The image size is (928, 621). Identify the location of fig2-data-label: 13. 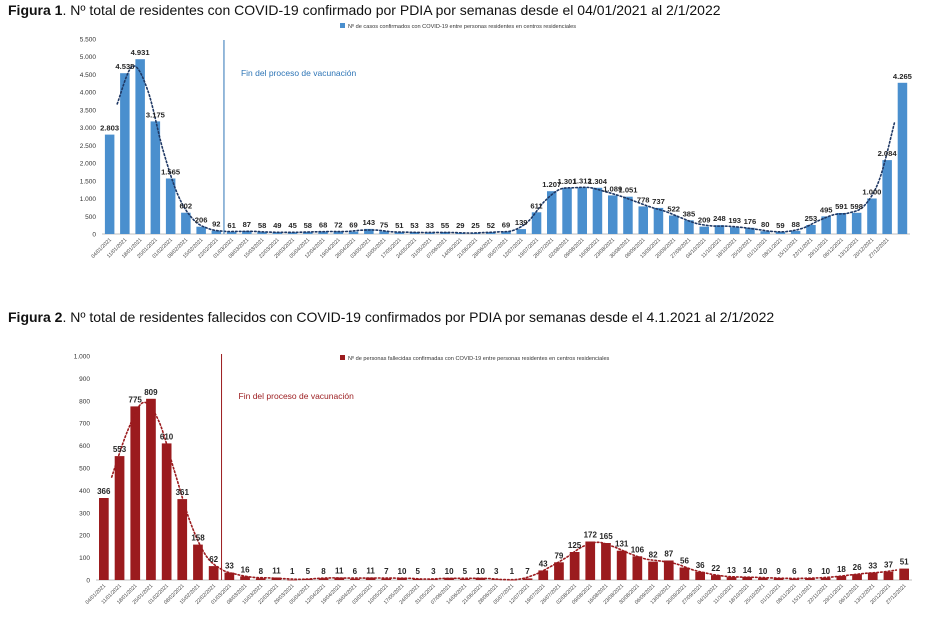
(731, 570).